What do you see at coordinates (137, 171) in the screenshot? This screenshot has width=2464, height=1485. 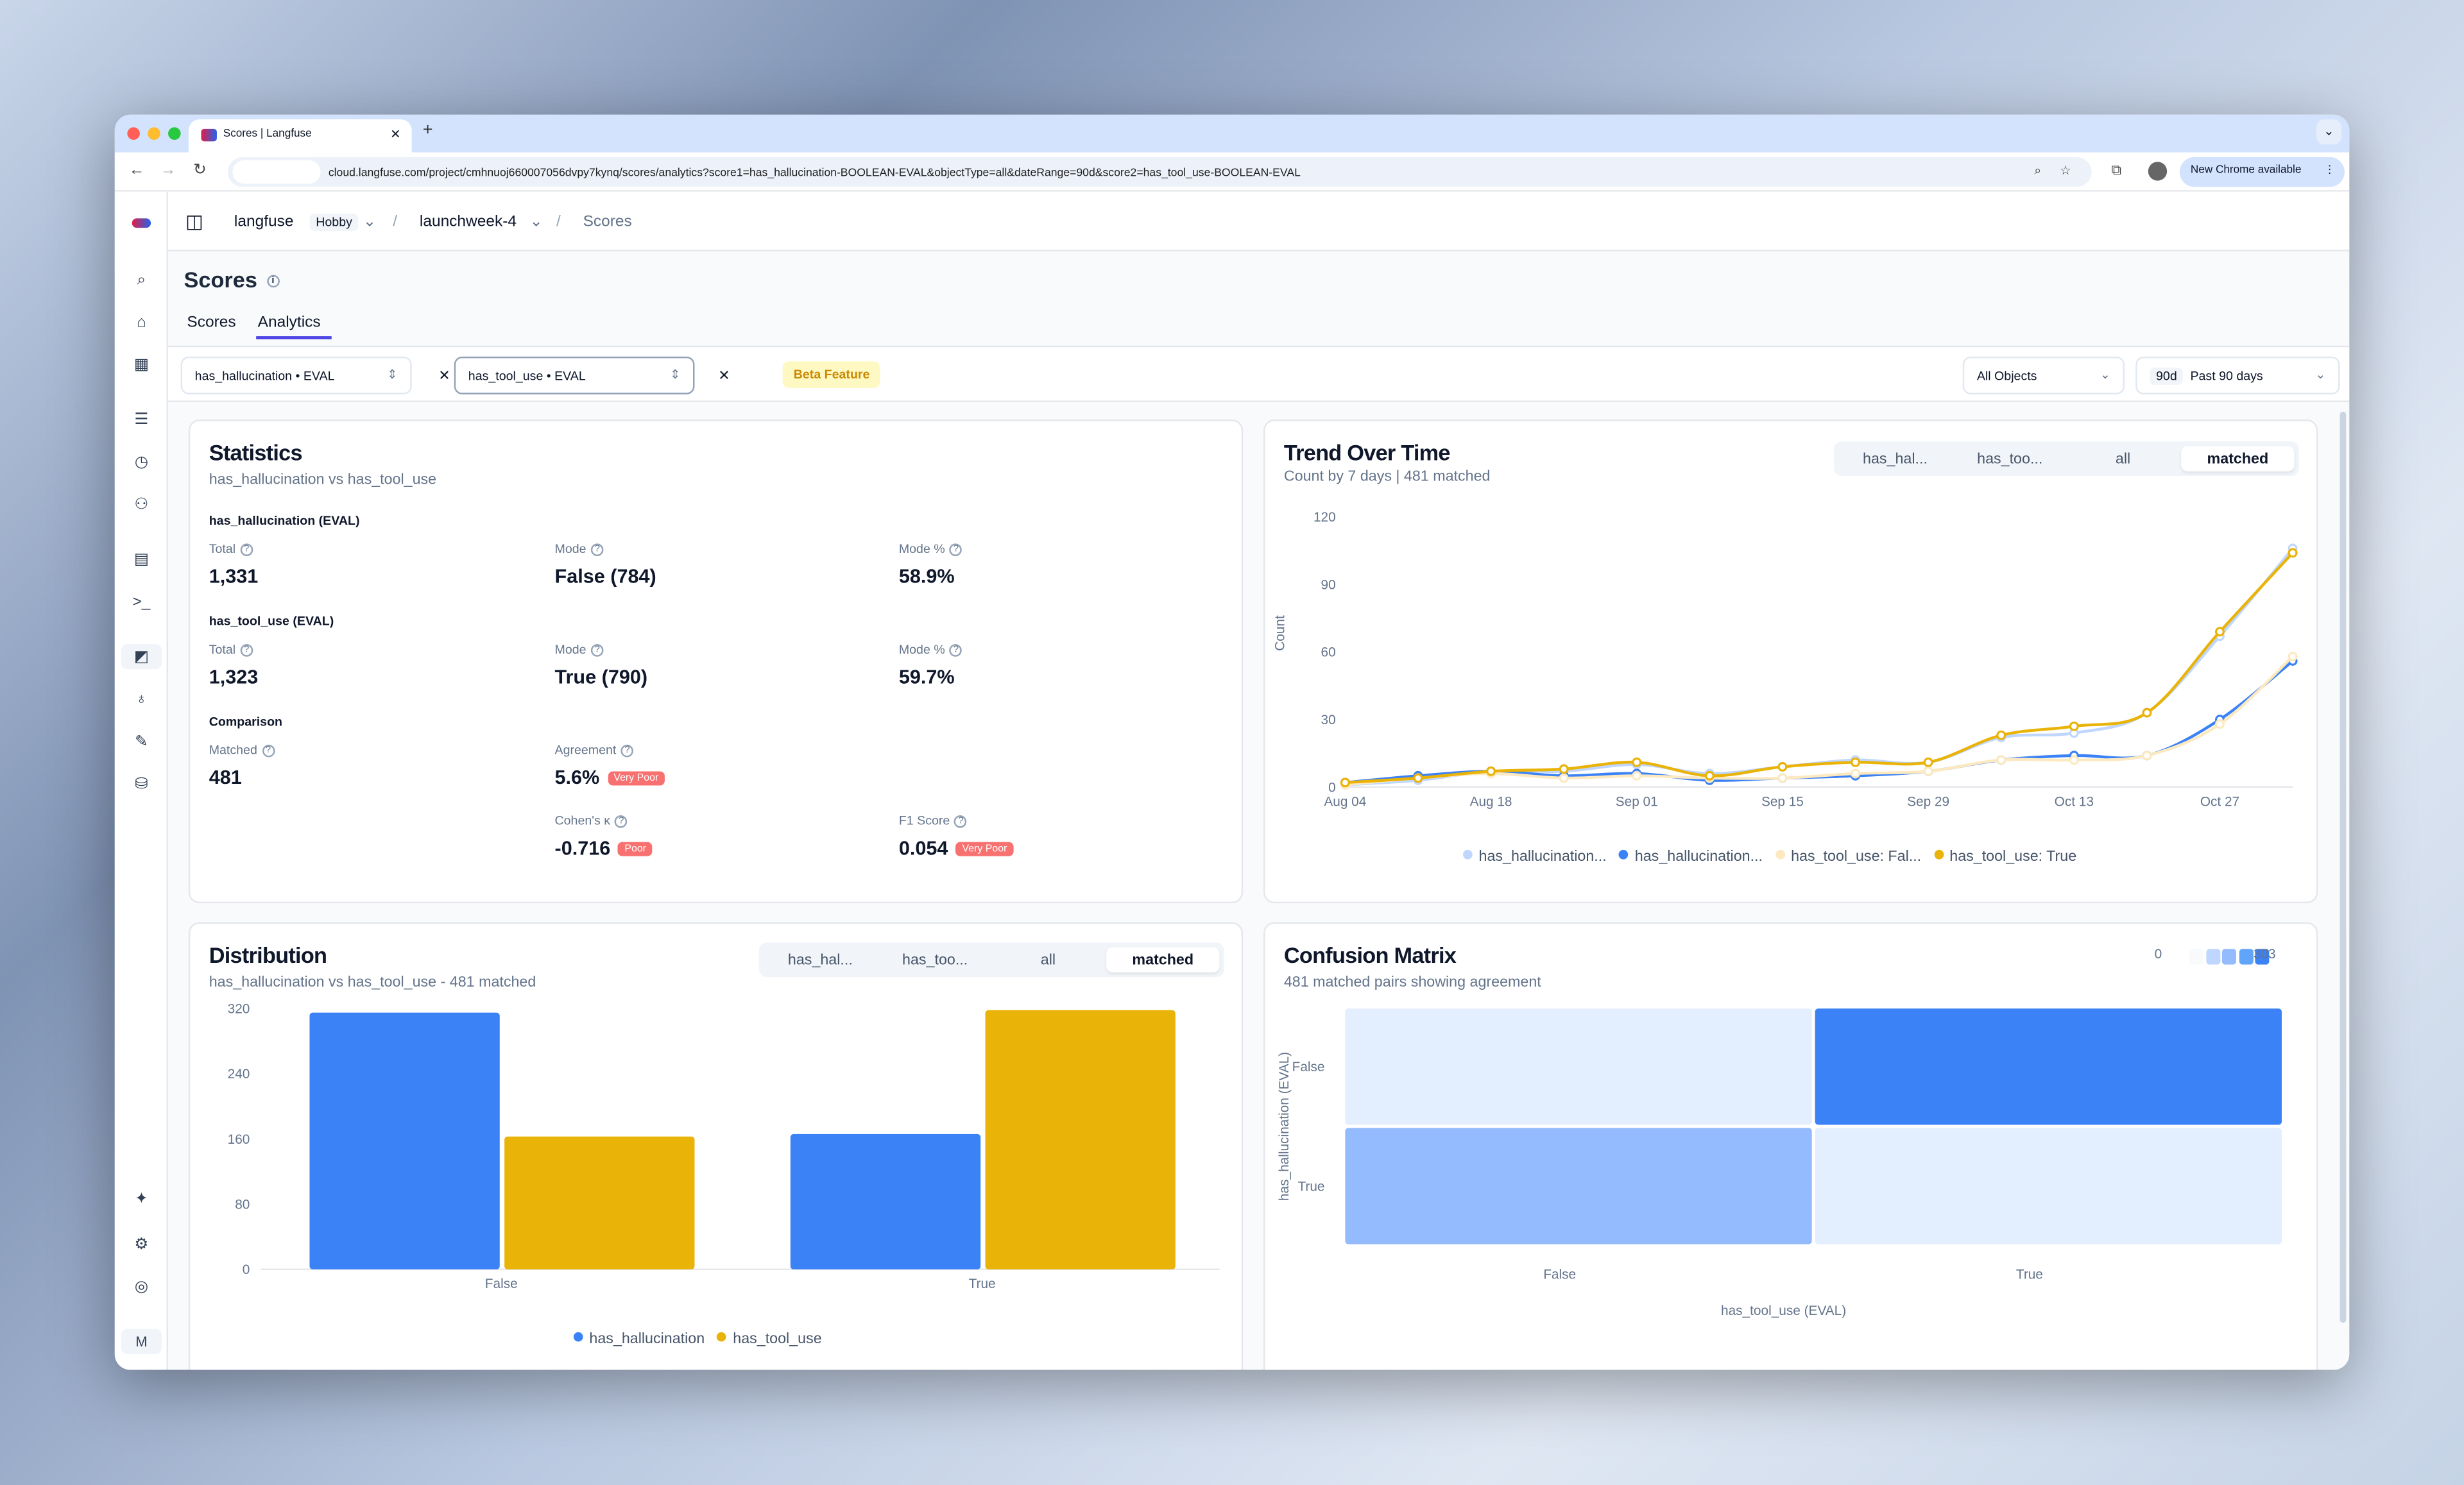 I see `back-icon: ←` at bounding box center [137, 171].